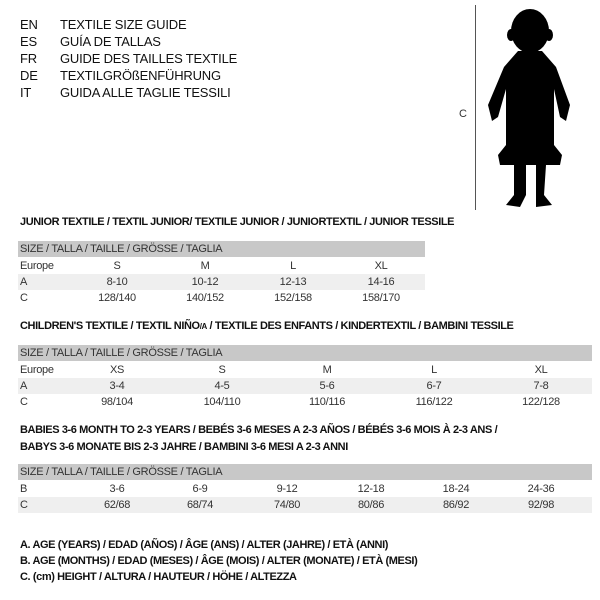 This screenshot has height=600, width=600. What do you see at coordinates (287, 489) in the screenshot?
I see `table-cell: 9-12` at bounding box center [287, 489].